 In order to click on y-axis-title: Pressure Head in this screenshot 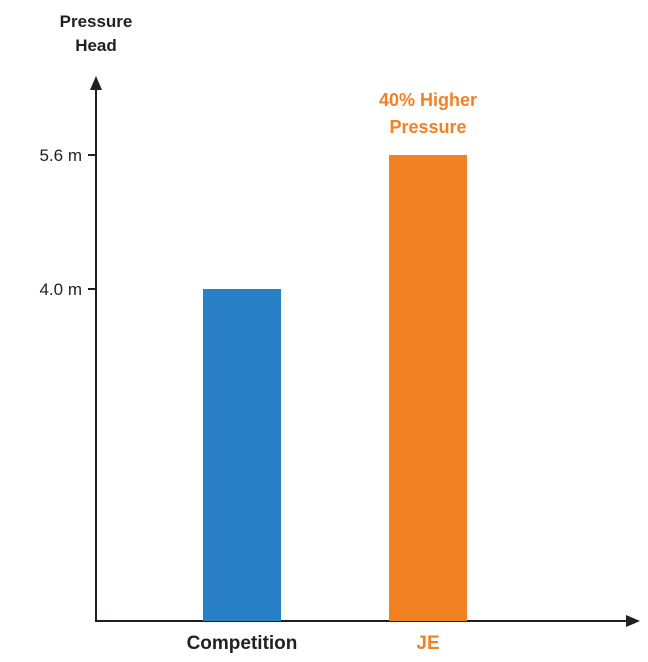, I will do `click(96, 33)`.